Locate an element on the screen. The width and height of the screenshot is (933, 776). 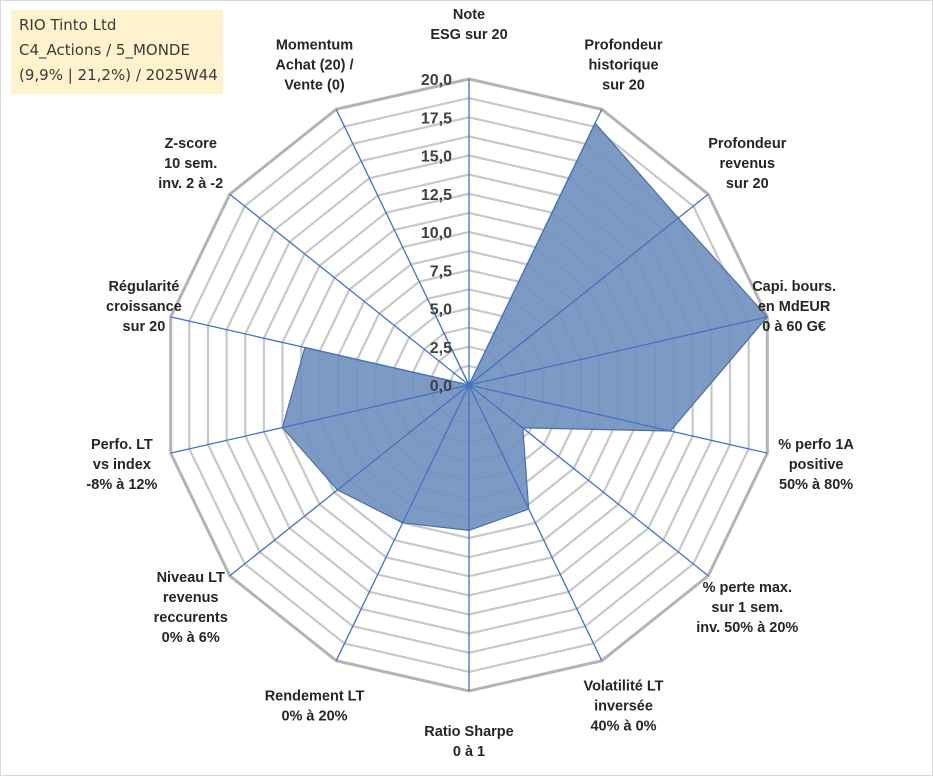
tick-label: 12,5 is located at coordinates (436, 195).